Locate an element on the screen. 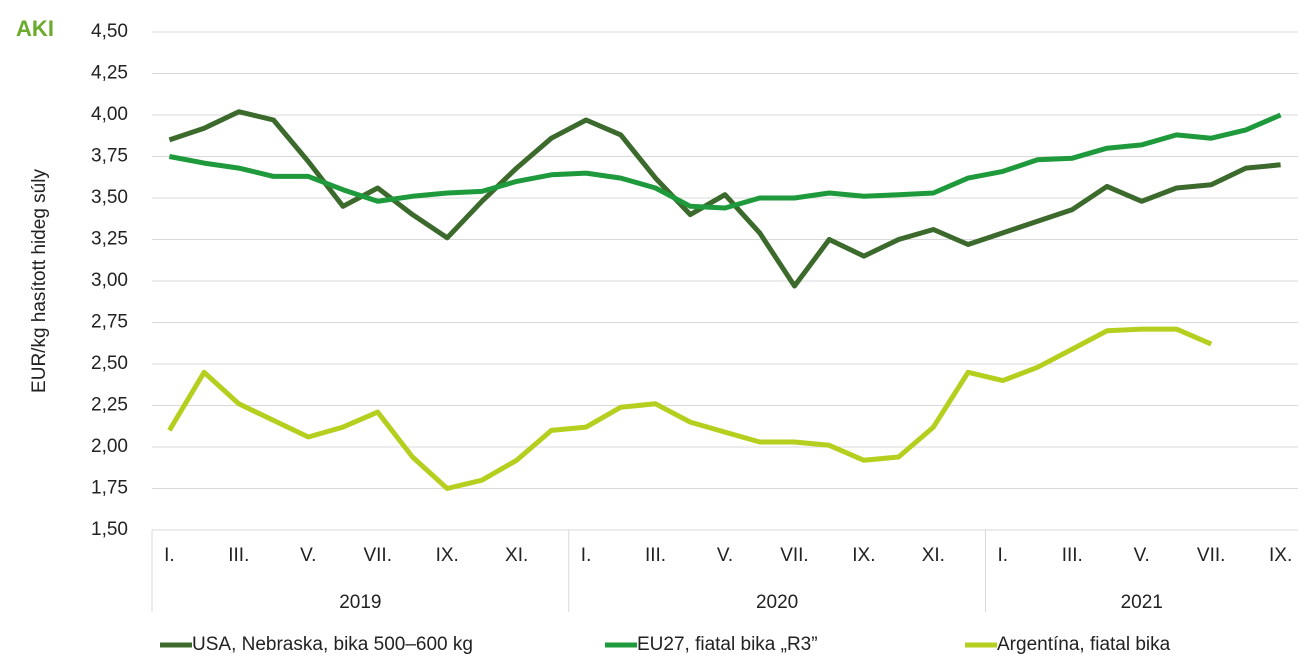 The height and width of the screenshot is (657, 1300). y-axis-label: EUR/kg hasított hideg súly is located at coordinates (39, 281).